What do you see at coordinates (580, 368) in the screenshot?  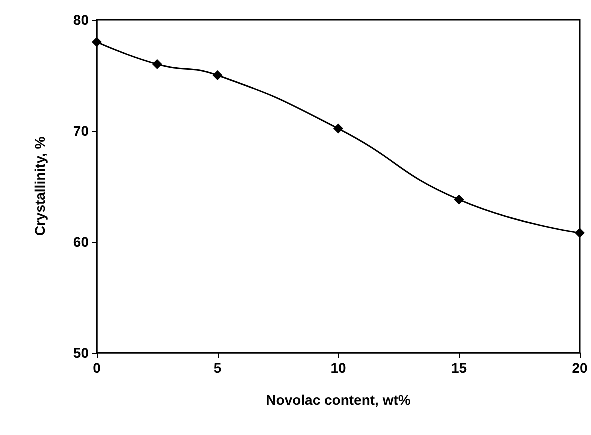 I see `x-tick-label: 20` at bounding box center [580, 368].